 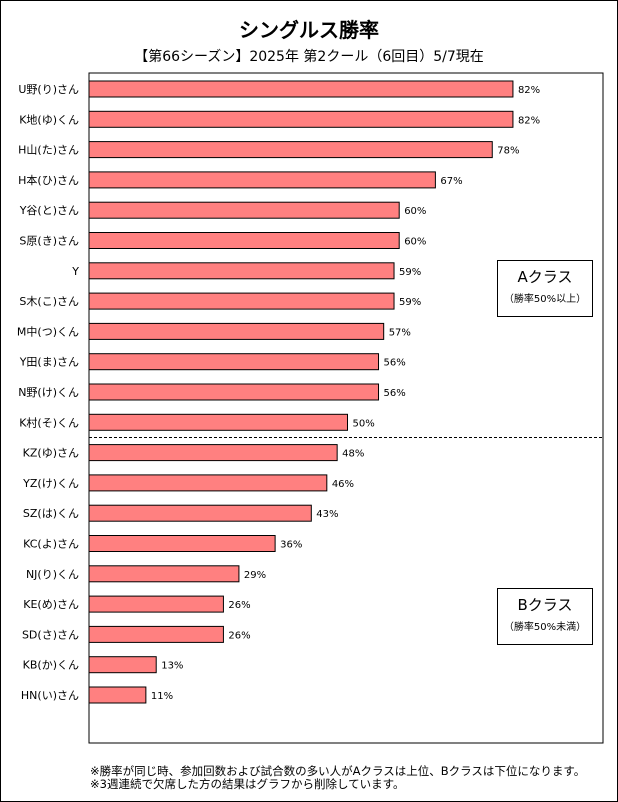 I want to click on value-label: 48%, so click(x=353, y=454).